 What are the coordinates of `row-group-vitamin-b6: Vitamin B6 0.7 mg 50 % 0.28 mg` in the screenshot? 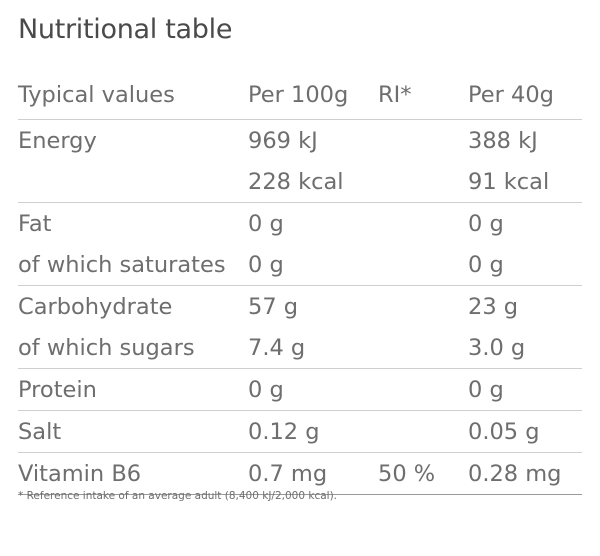 It's located at (300, 474).